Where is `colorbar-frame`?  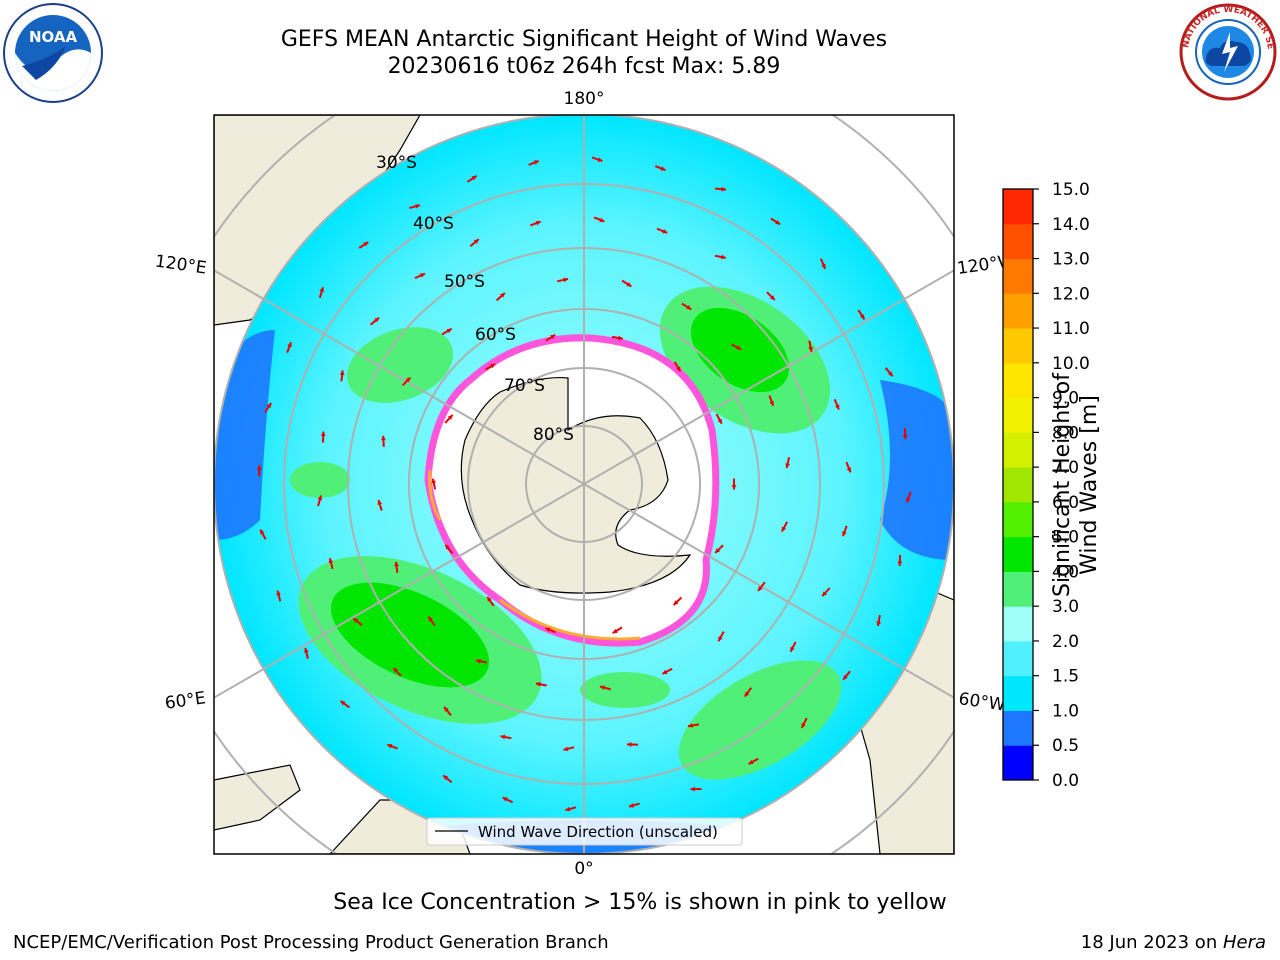 colorbar-frame is located at coordinates (1018, 484).